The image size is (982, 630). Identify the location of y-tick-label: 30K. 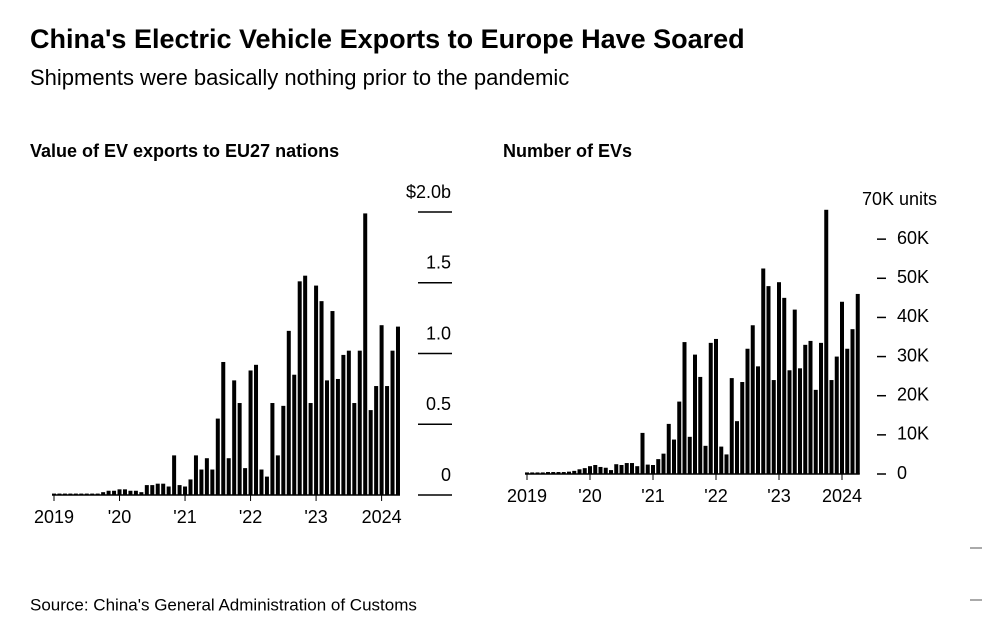
(913, 355).